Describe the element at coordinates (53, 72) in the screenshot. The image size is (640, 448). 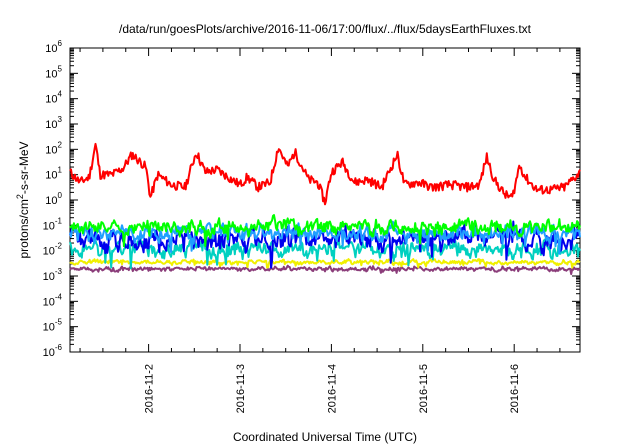
I see `y-tick-label: 10⁵` at that location.